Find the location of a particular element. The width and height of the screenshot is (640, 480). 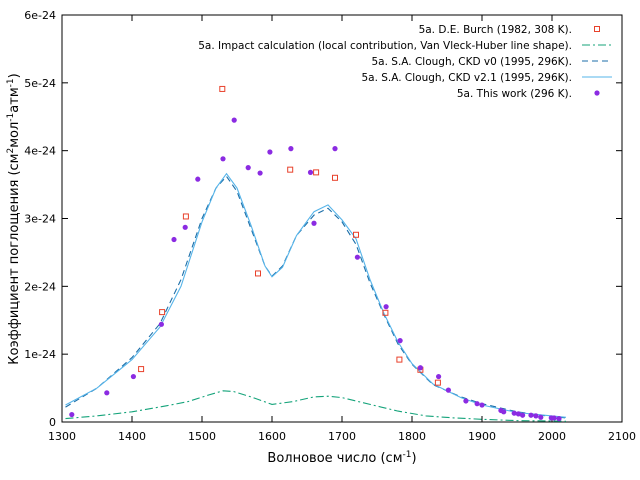

y-tick-label: 3e-24 is located at coordinates (40, 219).